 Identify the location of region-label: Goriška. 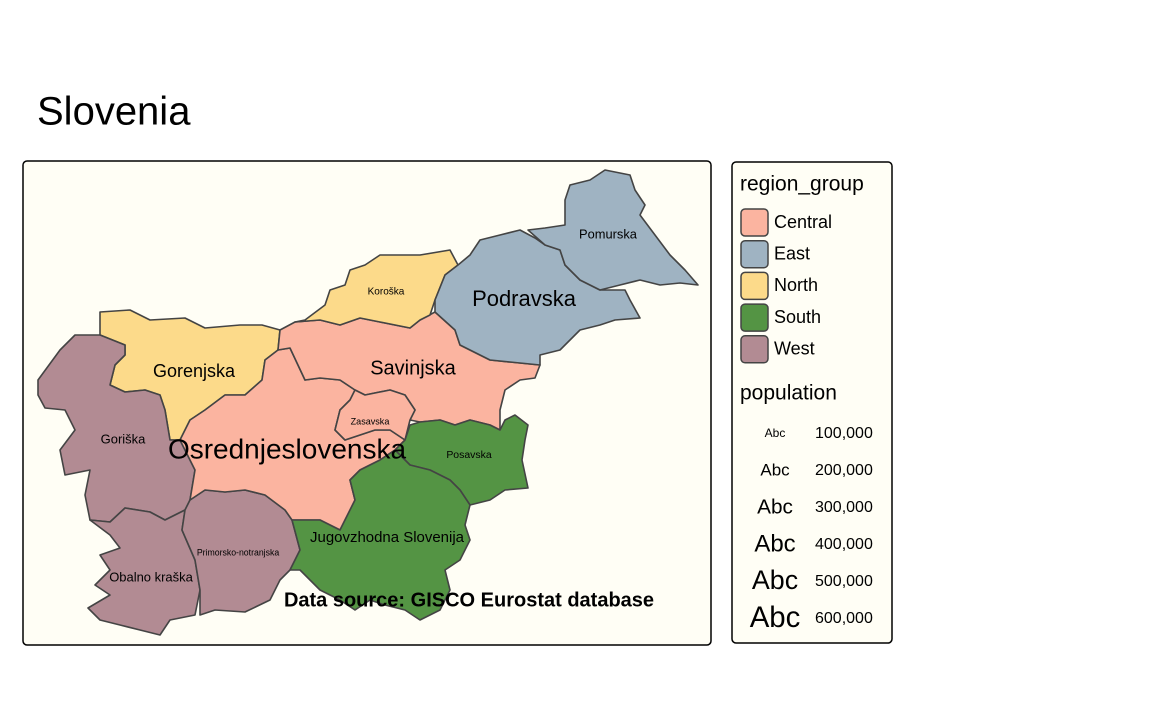
(123, 438).